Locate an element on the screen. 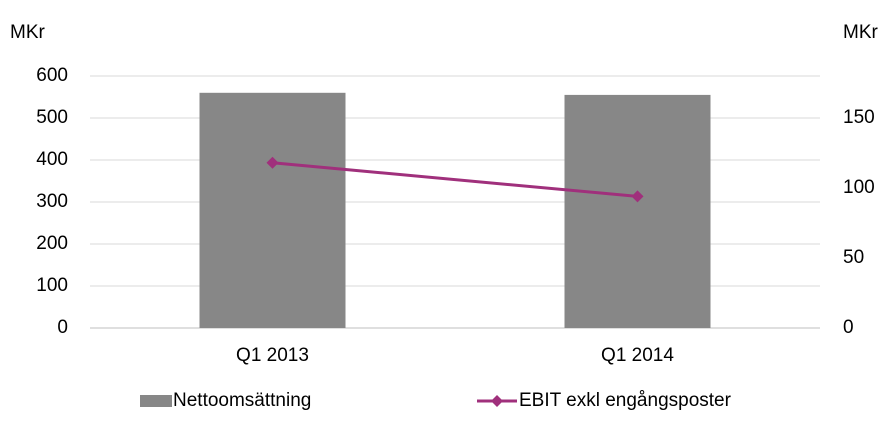 The width and height of the screenshot is (889, 421). y-axis-label: MKr is located at coordinates (28, 32).